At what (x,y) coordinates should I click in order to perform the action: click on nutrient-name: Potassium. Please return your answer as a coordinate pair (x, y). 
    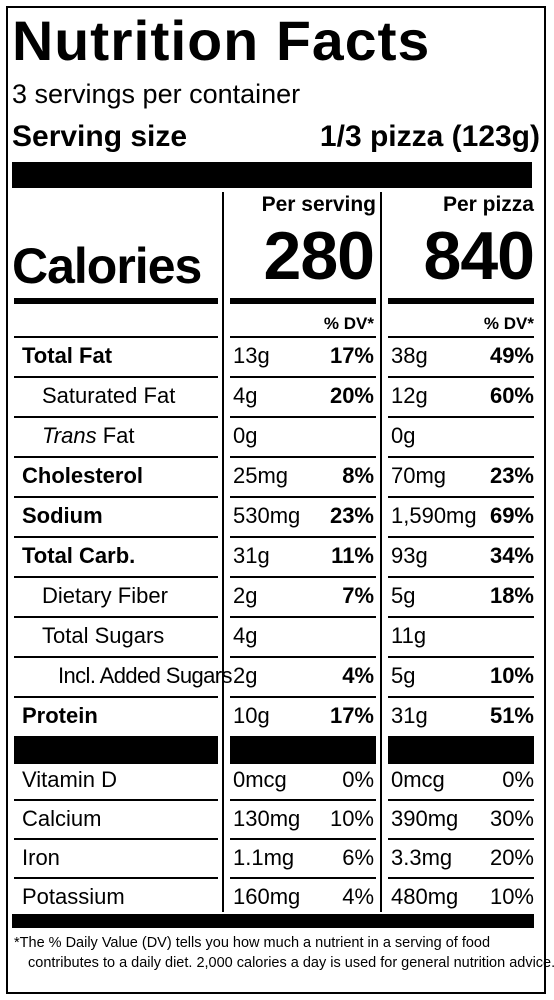
    Looking at the image, I should click on (73, 896).